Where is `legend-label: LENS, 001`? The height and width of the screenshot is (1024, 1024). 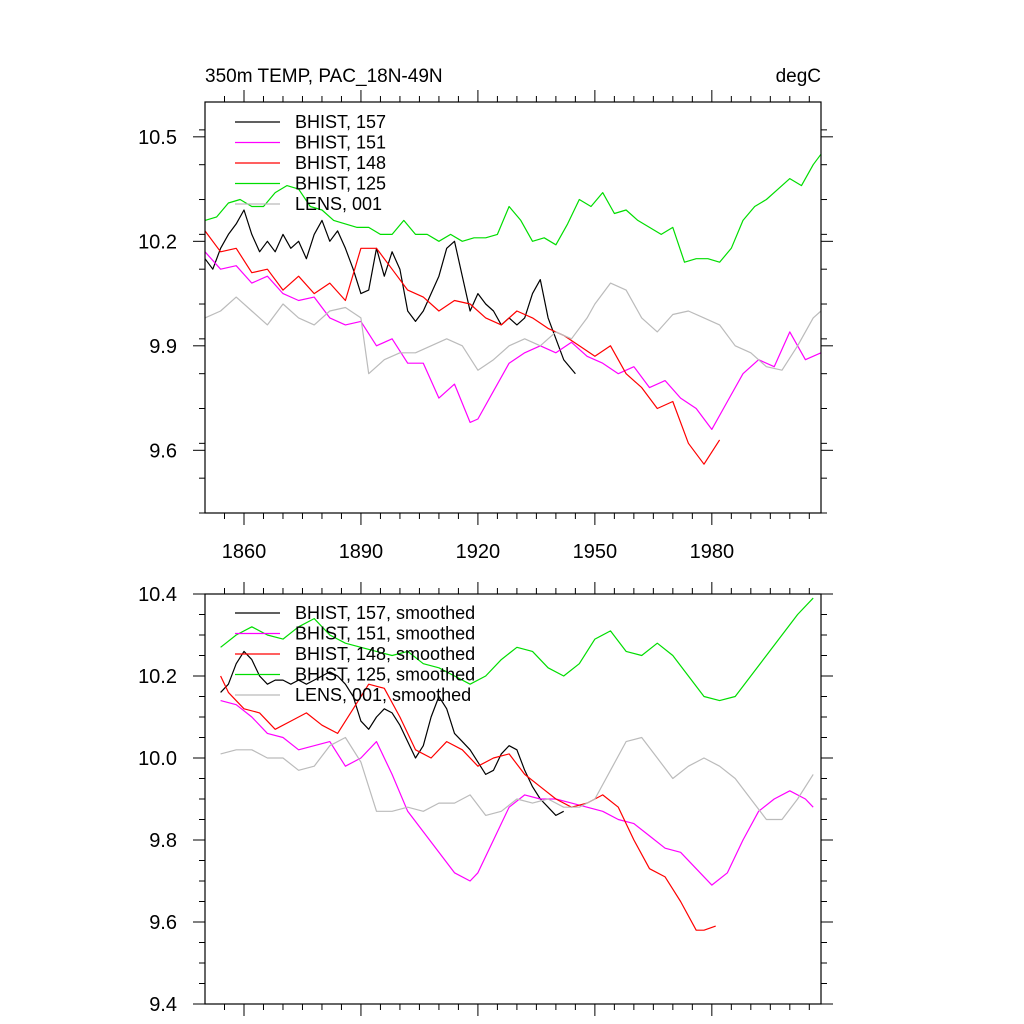
legend-label: LENS, 001 is located at coordinates (338, 204).